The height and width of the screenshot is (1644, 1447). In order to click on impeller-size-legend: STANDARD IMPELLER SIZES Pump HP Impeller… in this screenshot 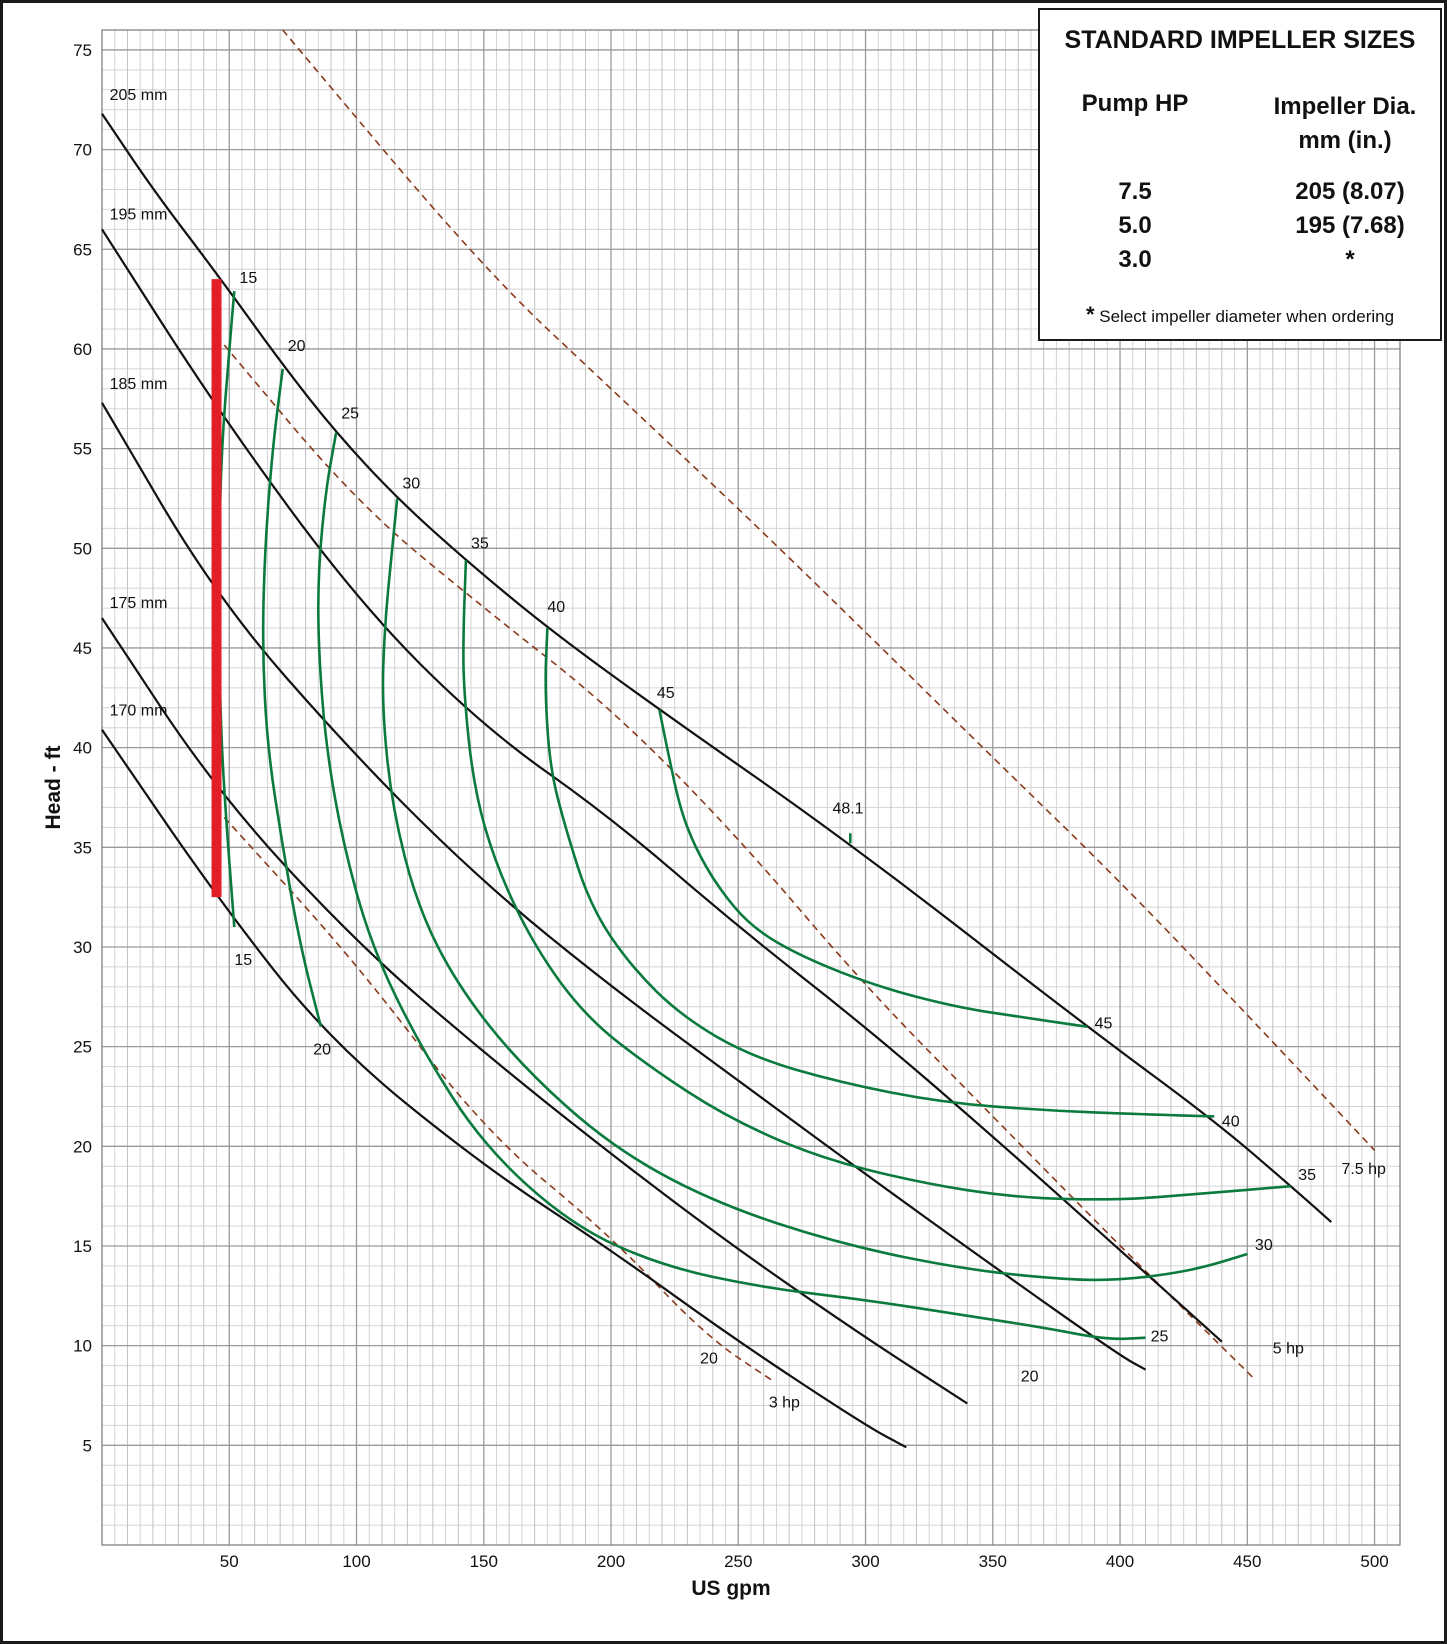, I will do `click(1240, 174)`.